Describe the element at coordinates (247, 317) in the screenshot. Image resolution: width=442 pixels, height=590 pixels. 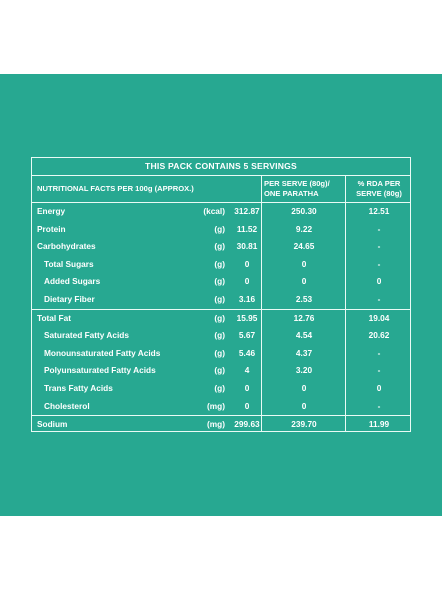
I see `per-100g-value: 15.95` at that location.